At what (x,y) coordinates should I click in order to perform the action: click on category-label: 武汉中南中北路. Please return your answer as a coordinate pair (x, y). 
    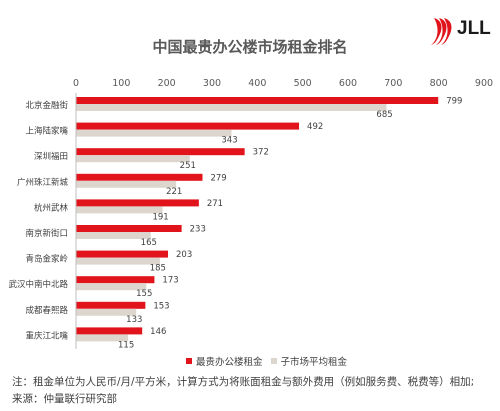
    Looking at the image, I should click on (38, 284).